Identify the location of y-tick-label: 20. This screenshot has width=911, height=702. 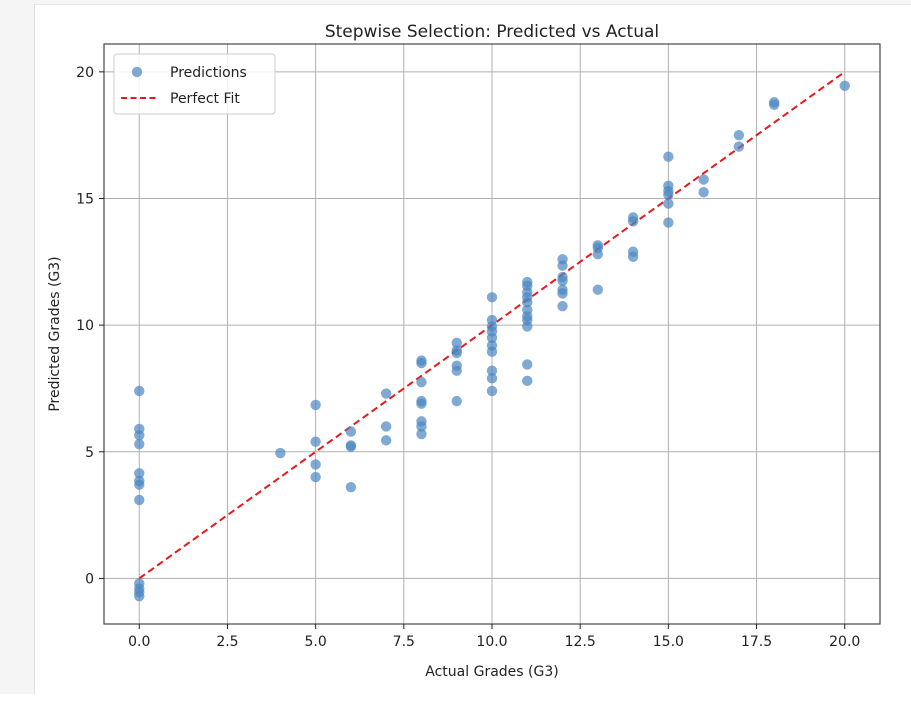
(85, 73).